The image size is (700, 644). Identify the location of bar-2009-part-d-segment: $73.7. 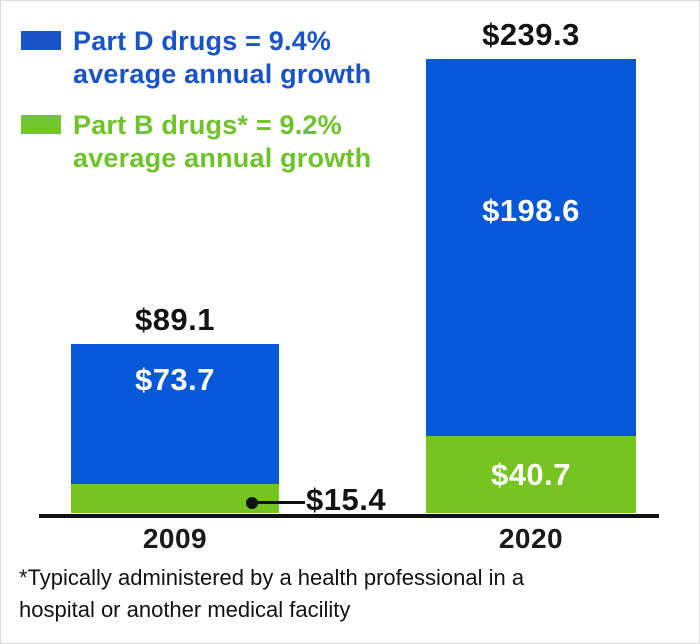
(175, 414).